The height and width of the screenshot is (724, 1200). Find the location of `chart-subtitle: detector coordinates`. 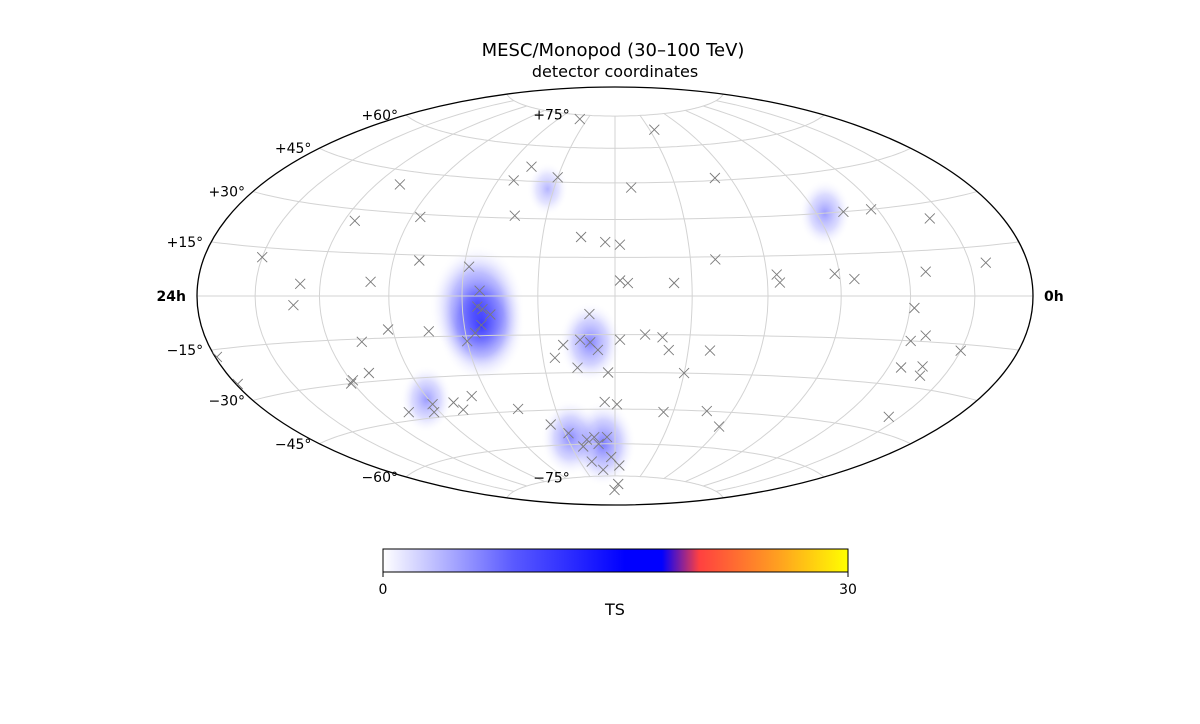

chart-subtitle: detector coordinates is located at coordinates (615, 71).